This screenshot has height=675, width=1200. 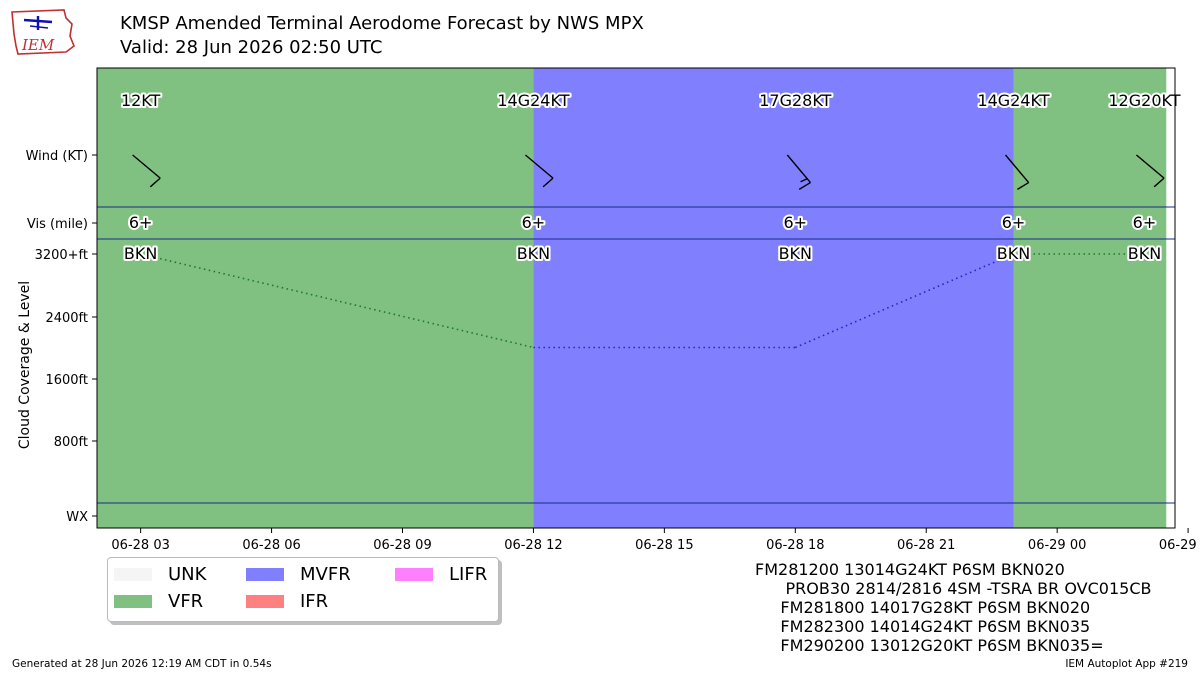 I want to click on y-tick-label: 1600ft, so click(x=66, y=380).